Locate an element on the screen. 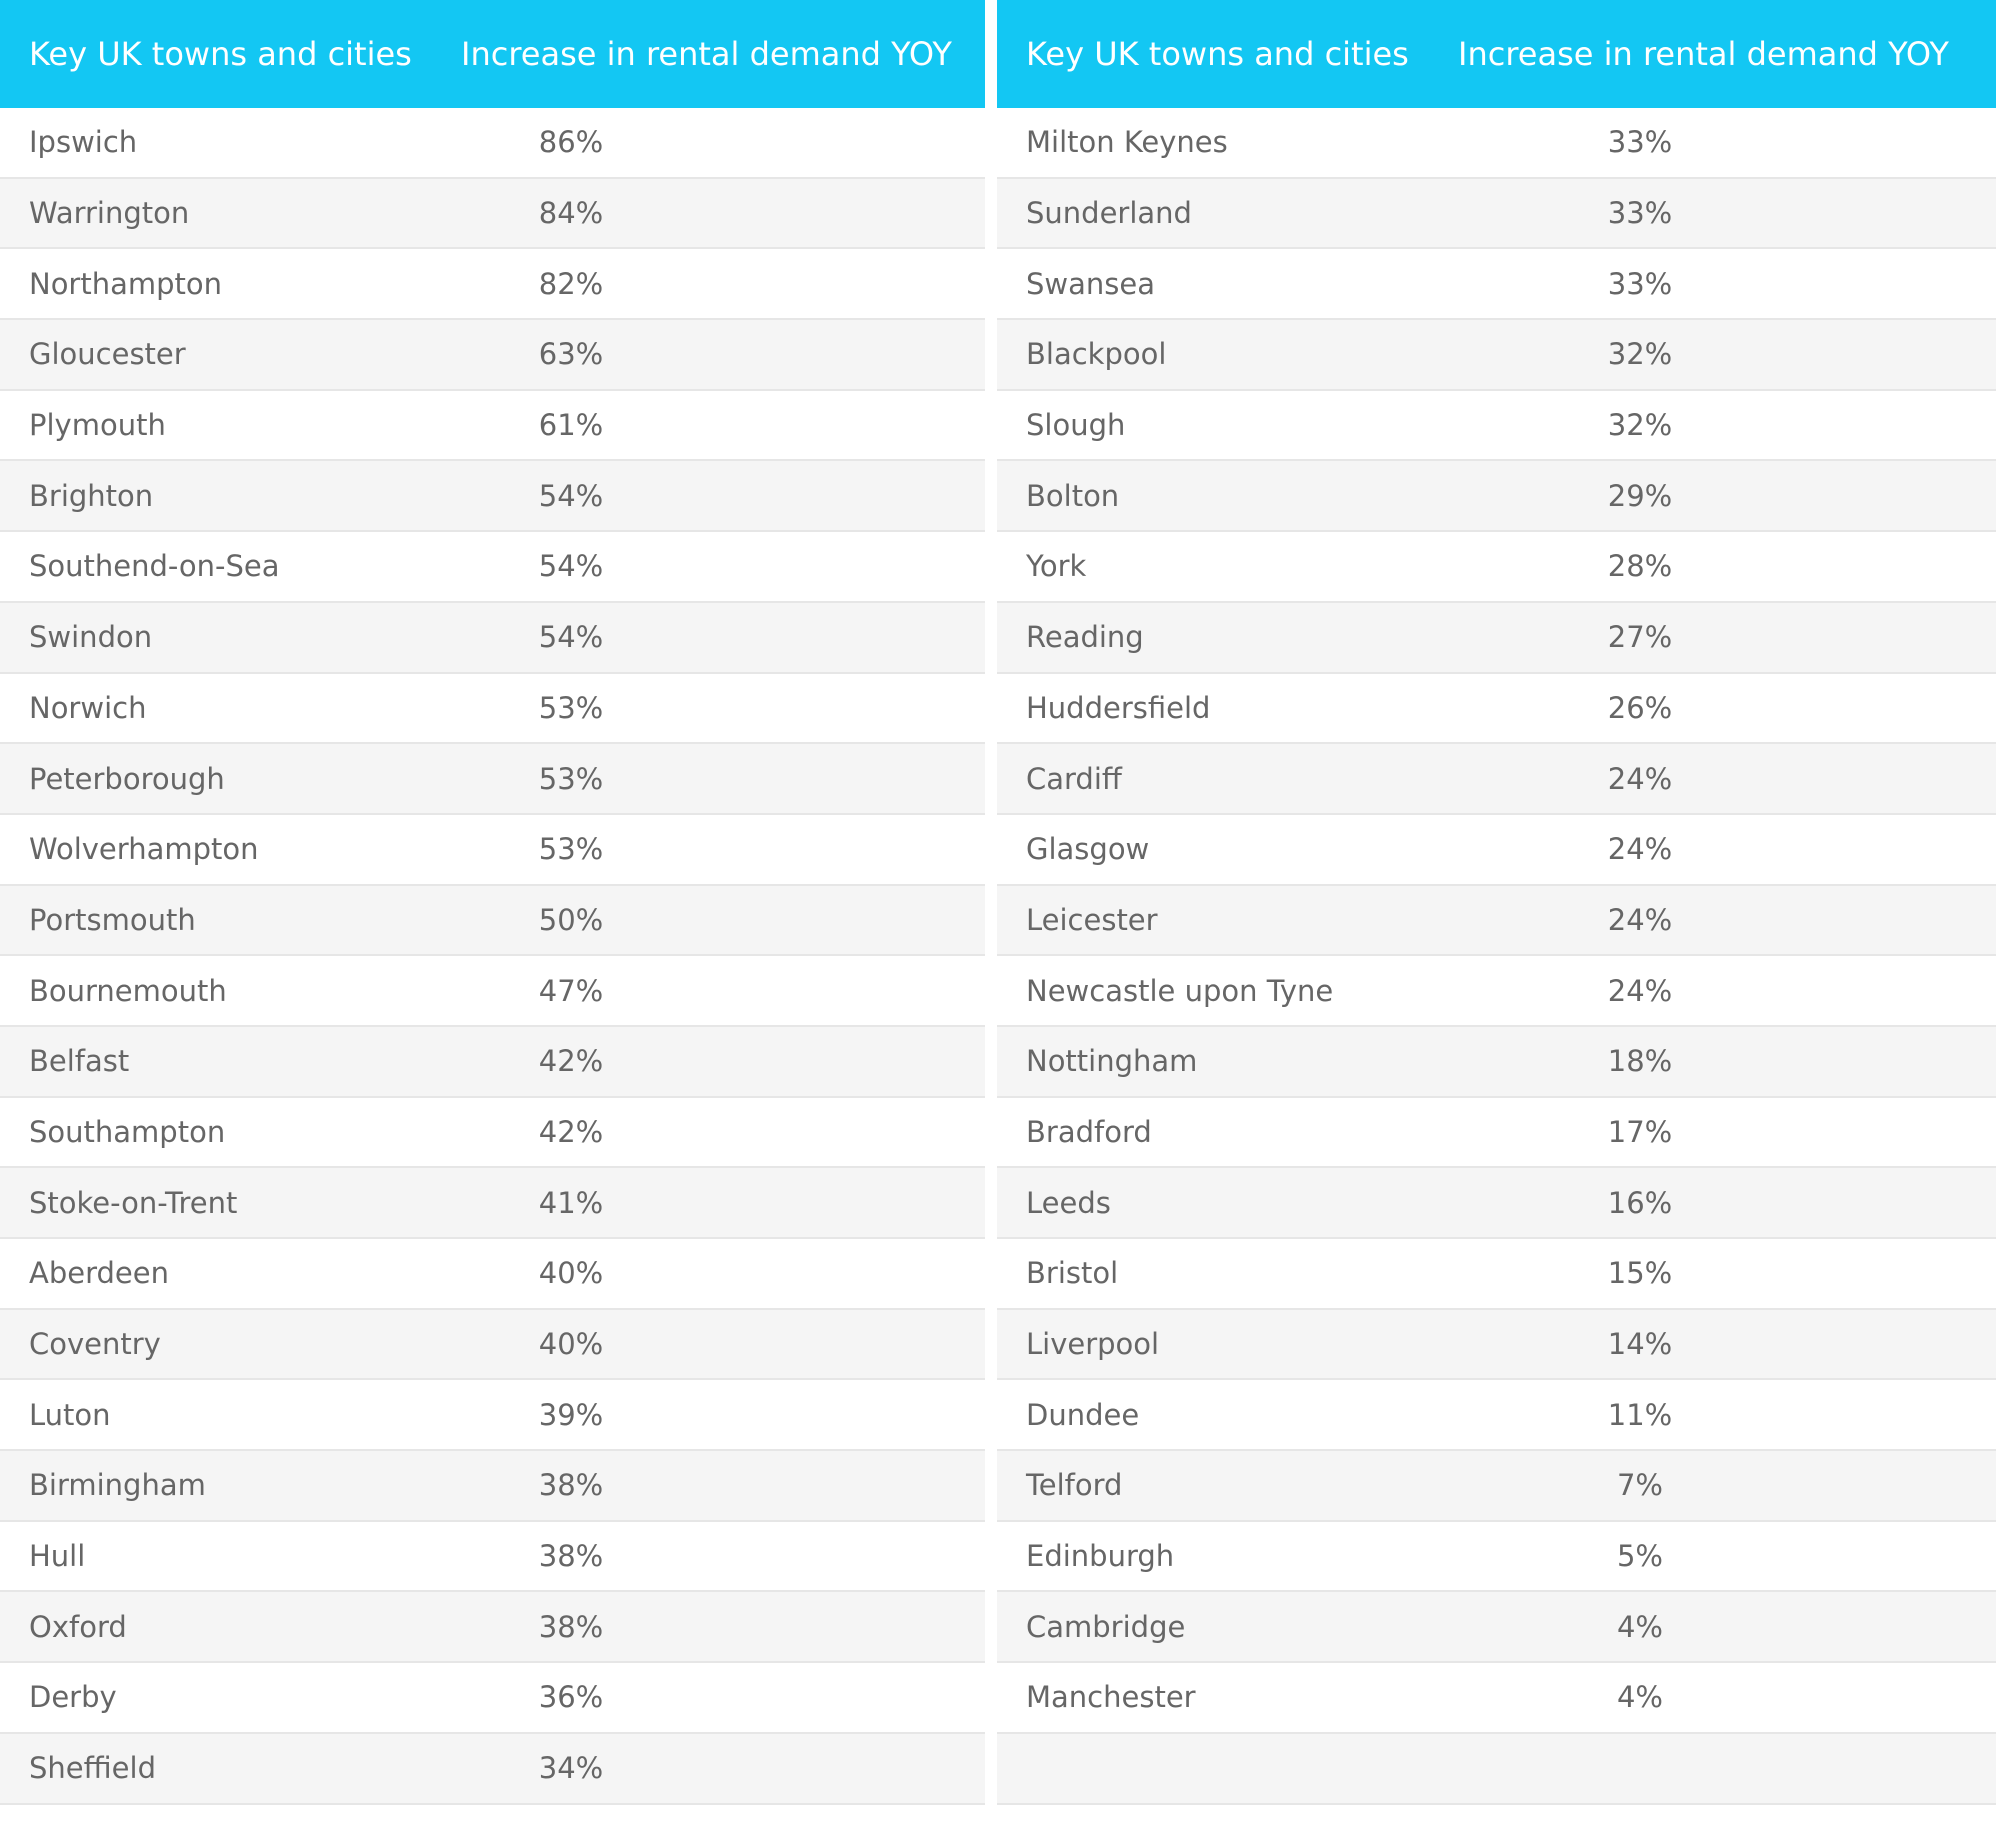  table-row: Luton 39% is located at coordinates (492, 1416).